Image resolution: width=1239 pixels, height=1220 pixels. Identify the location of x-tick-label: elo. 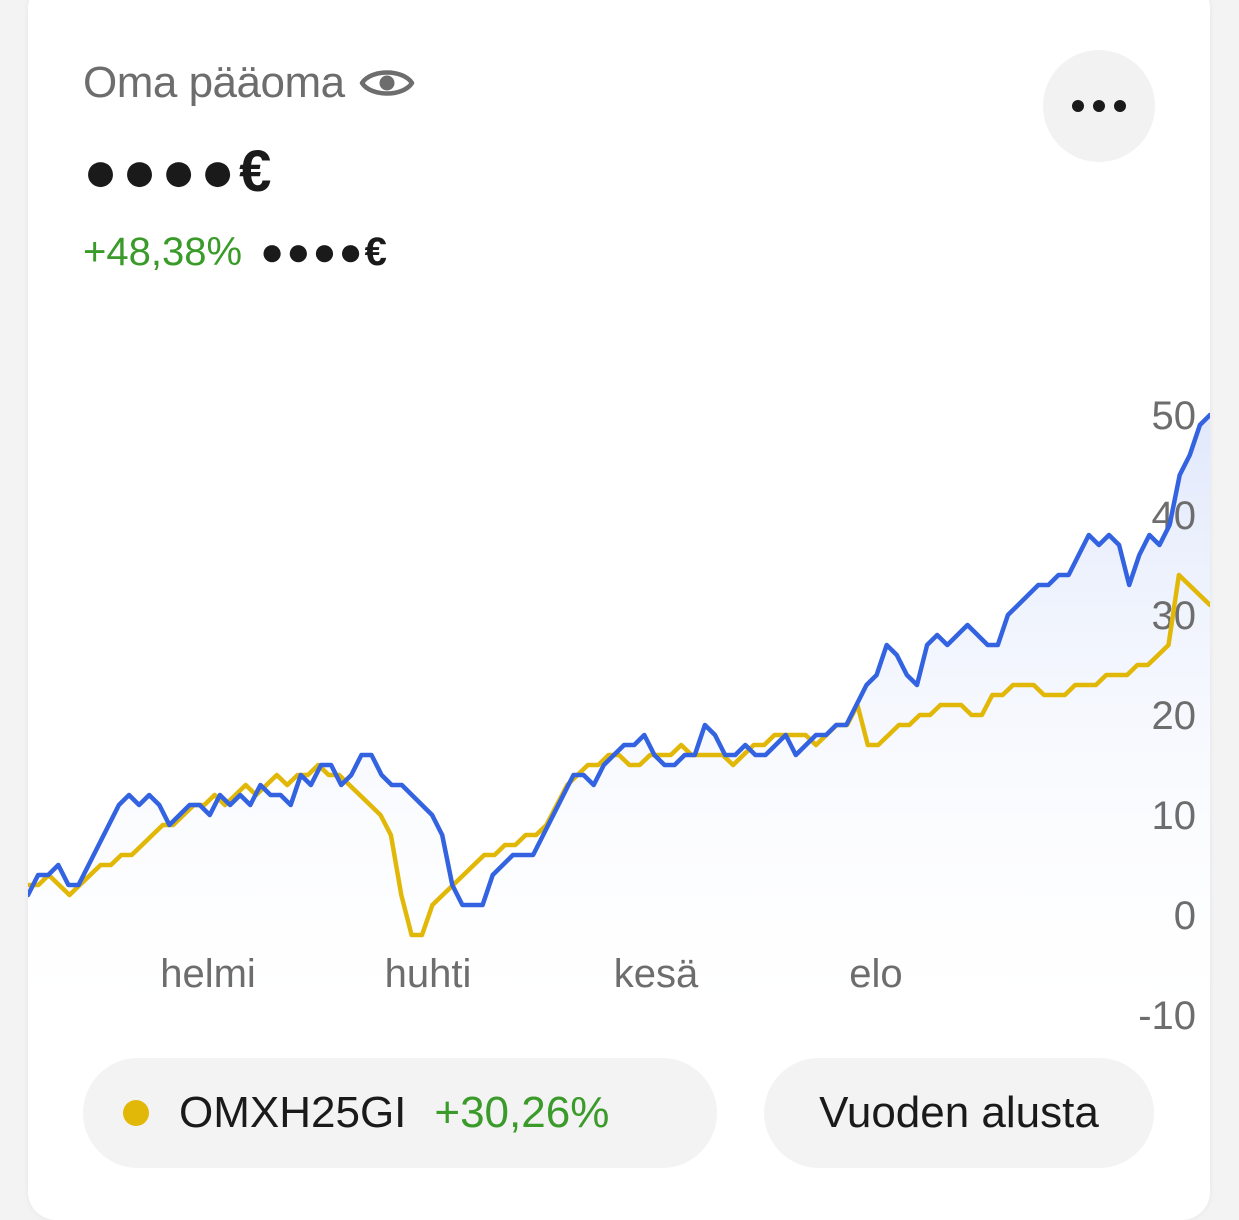
(875, 974).